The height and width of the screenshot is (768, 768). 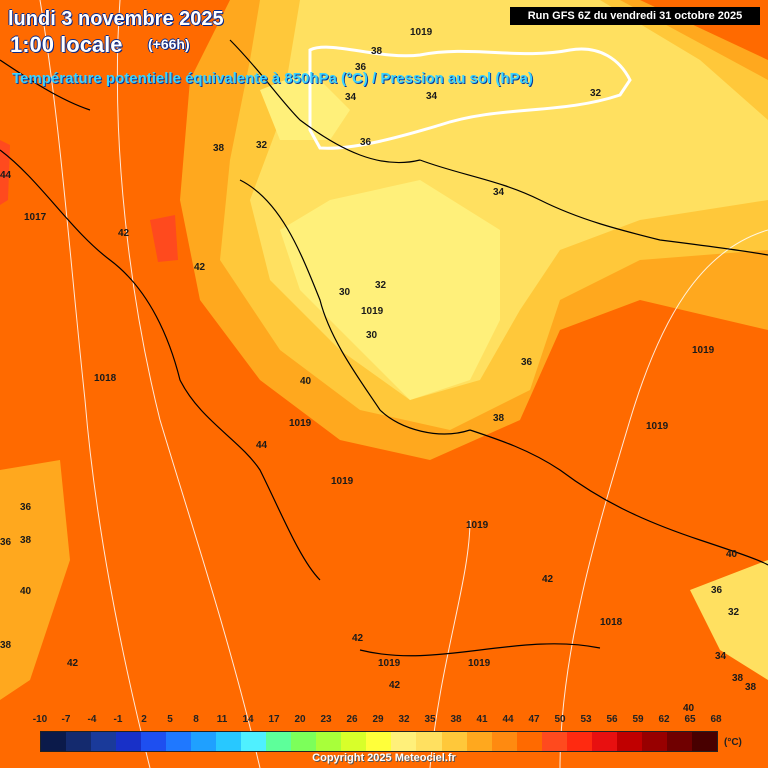 I want to click on legend-tick-label: 11, so click(x=222, y=719).